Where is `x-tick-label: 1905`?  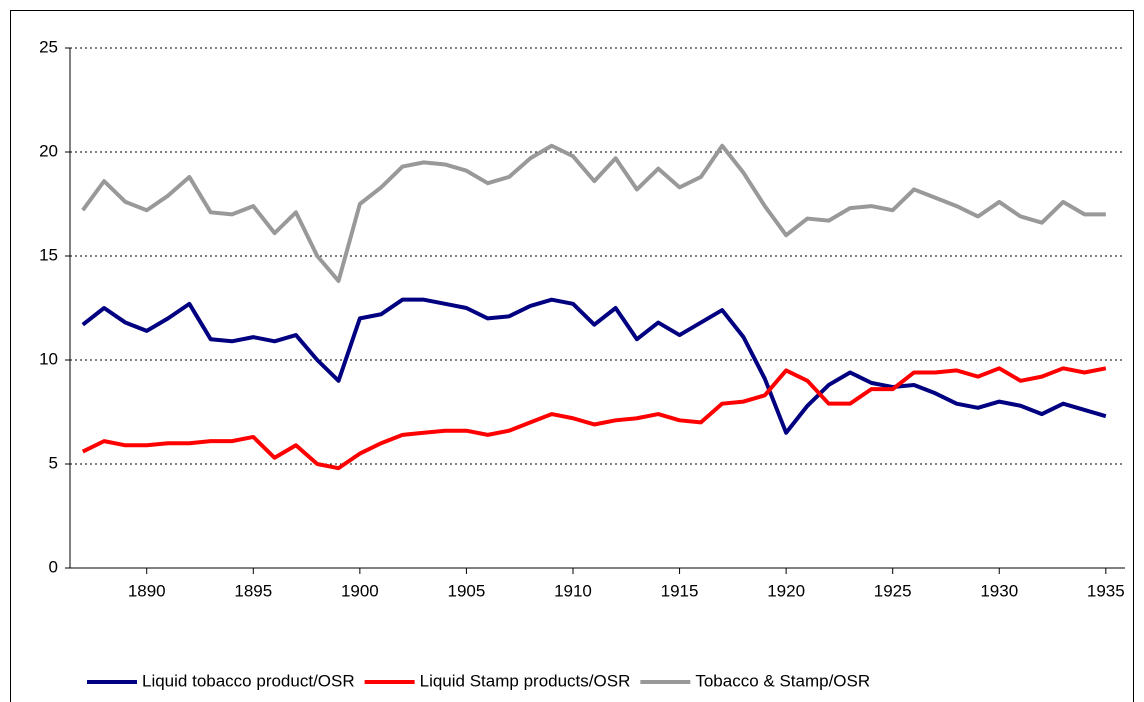 x-tick-label: 1905 is located at coordinates (467, 590).